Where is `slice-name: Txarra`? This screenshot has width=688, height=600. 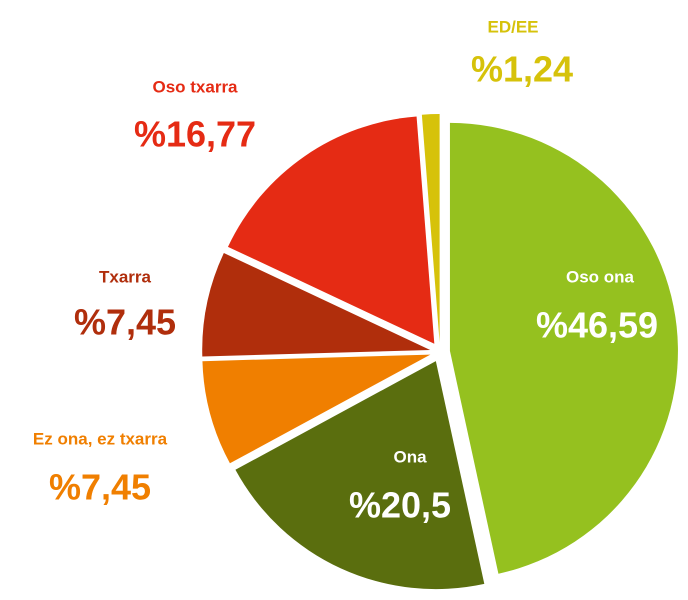
slice-name: Txarra is located at coordinates (125, 276).